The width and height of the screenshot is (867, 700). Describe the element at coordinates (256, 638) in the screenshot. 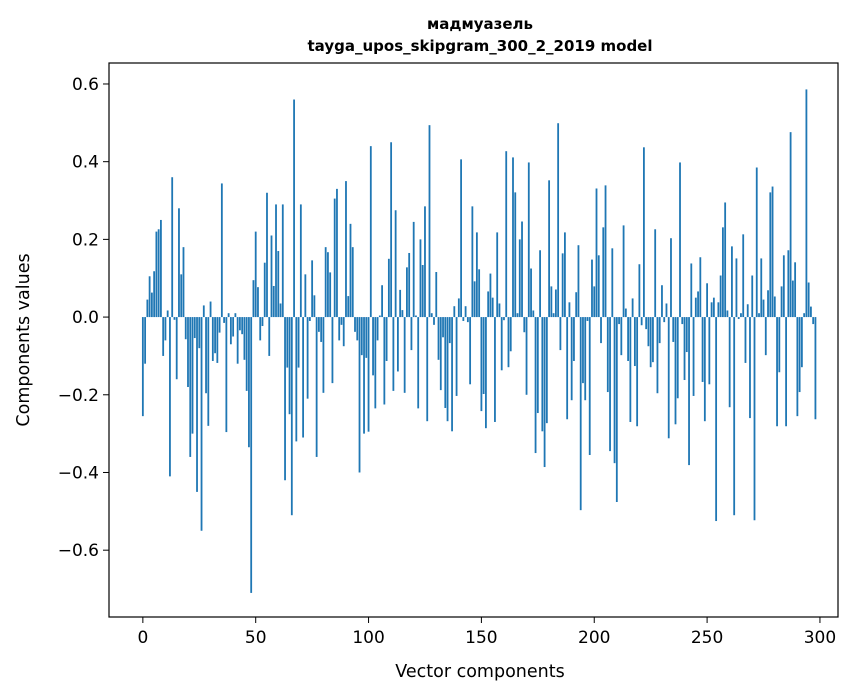

I see `x-tick-label: 50` at that location.